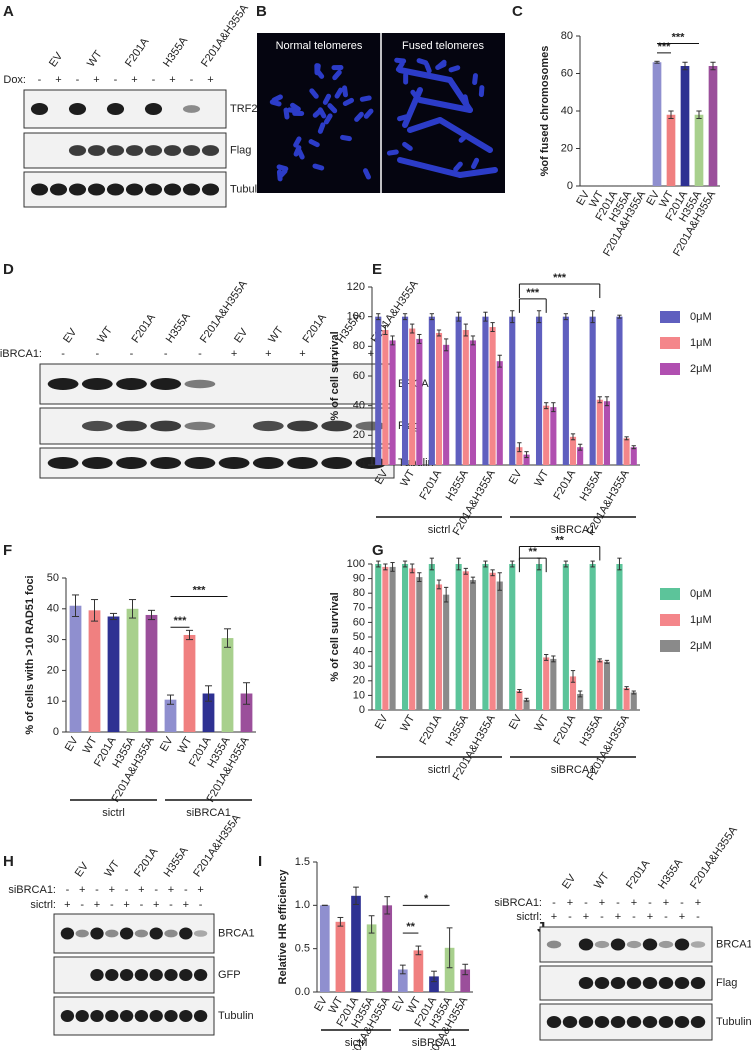  What do you see at coordinates (517, 11) in the screenshot?
I see `panel-letter: C` at bounding box center [517, 11].